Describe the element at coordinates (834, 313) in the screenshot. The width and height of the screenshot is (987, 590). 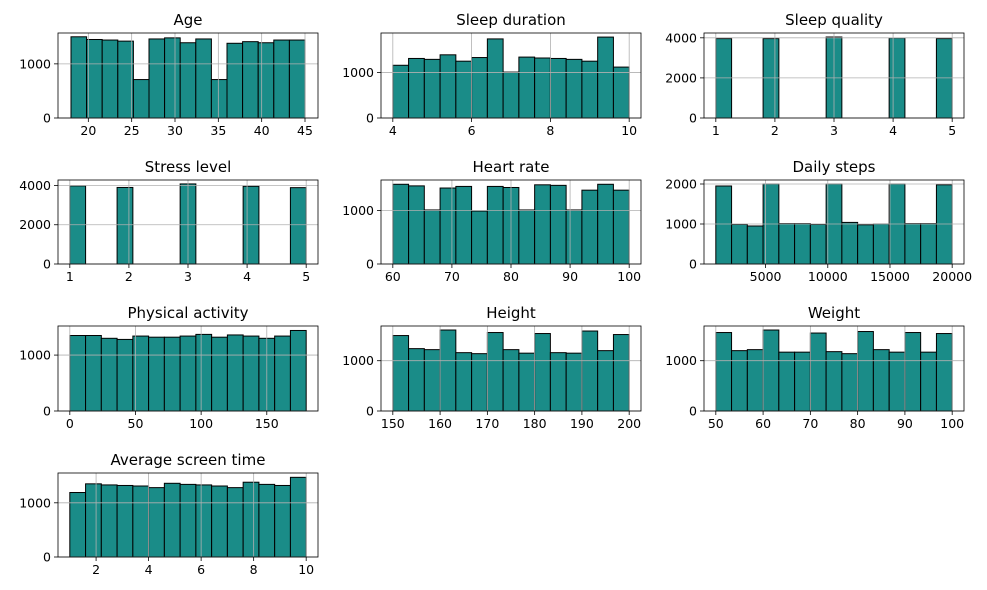
I see `panel-title: Weight` at that location.